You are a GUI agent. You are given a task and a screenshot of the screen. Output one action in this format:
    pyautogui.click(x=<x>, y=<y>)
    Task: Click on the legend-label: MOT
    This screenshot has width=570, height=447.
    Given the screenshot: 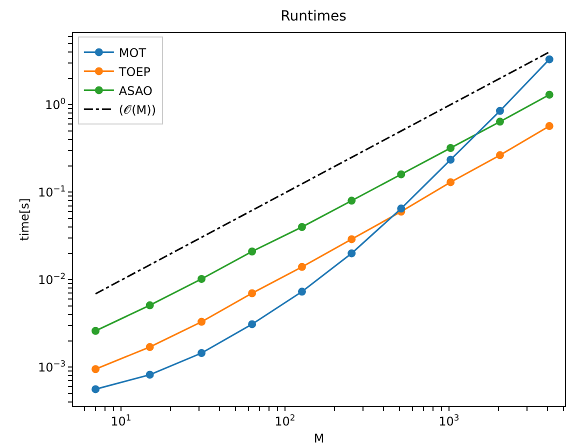 What is the action you would take?
    pyautogui.click(x=132, y=53)
    